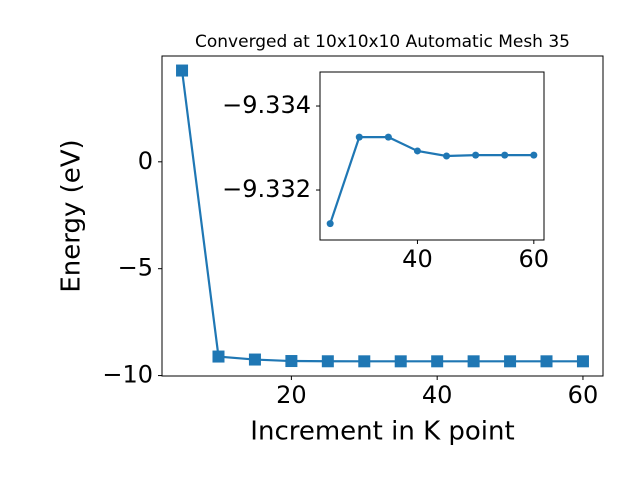  What do you see at coordinates (266, 105) in the screenshot?
I see `y-tick-label: −9.334` at bounding box center [266, 105].